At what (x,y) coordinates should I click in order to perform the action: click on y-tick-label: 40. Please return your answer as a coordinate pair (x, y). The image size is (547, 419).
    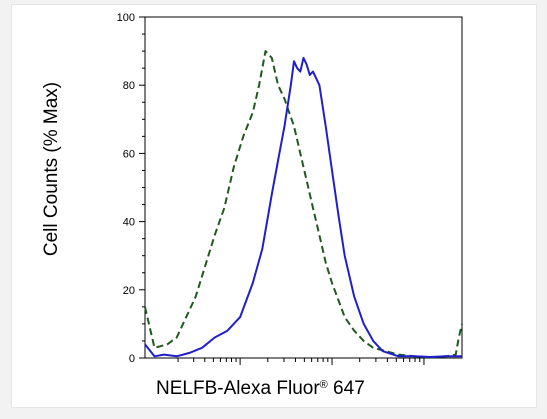
    Looking at the image, I should click on (129, 223).